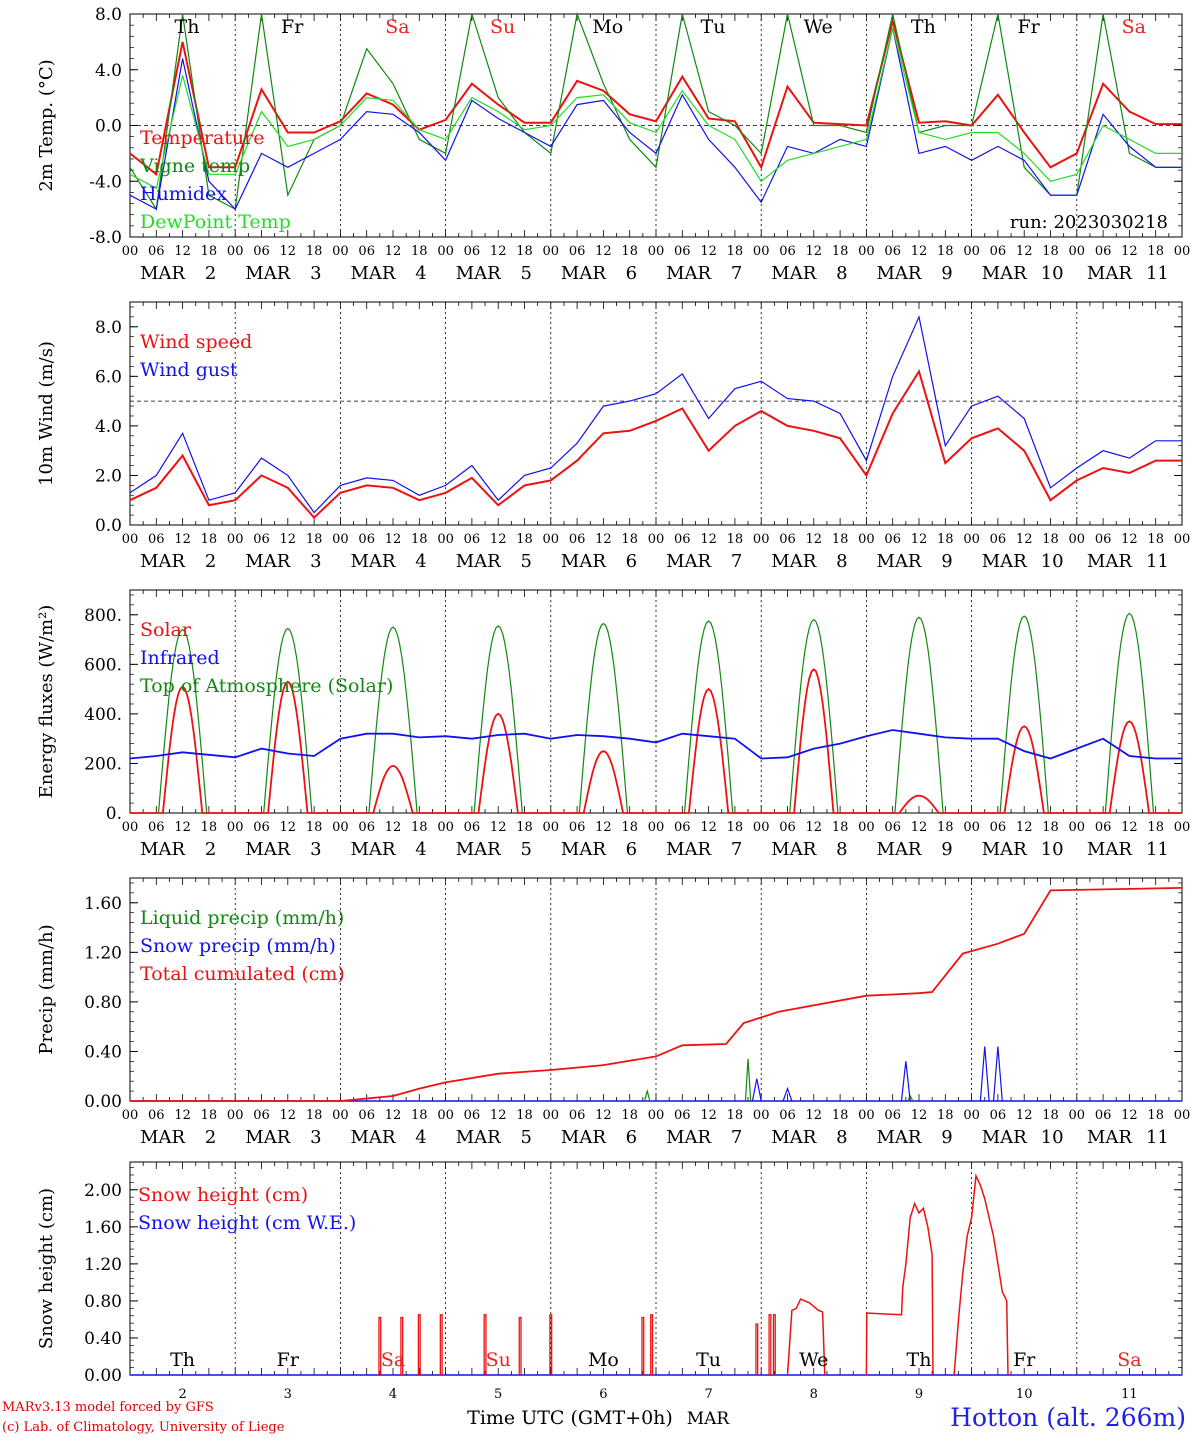  Describe the element at coordinates (813, 1360) in the screenshot. I see `panel5-weekday-label: We` at that location.